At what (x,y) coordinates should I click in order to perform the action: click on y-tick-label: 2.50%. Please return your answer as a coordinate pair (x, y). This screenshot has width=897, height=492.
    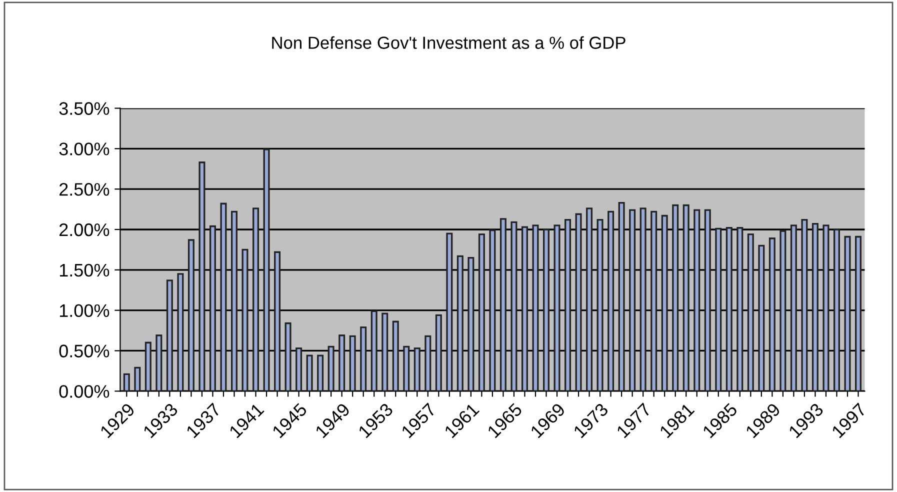
    Looking at the image, I should click on (84, 189).